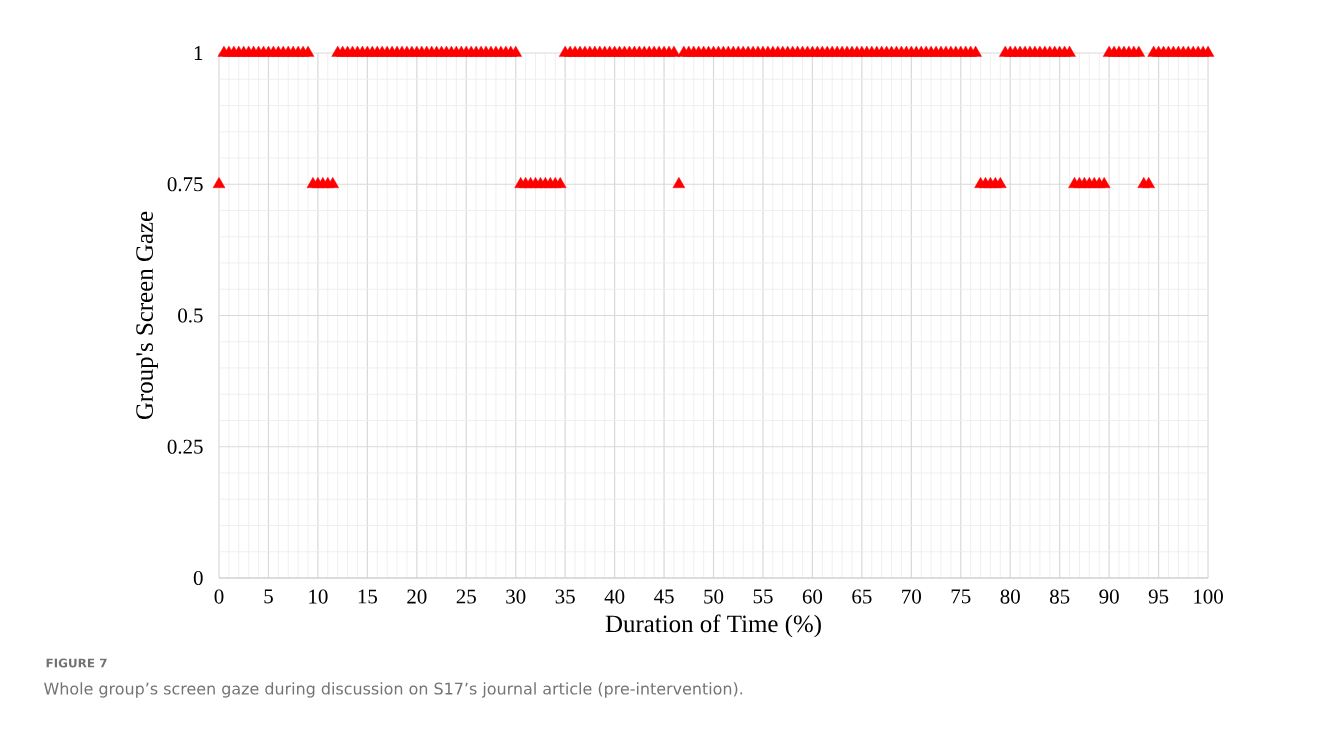 This screenshot has width=1327, height=751. Describe the element at coordinates (198, 53) in the screenshot. I see `y-tick-label: 1` at that location.